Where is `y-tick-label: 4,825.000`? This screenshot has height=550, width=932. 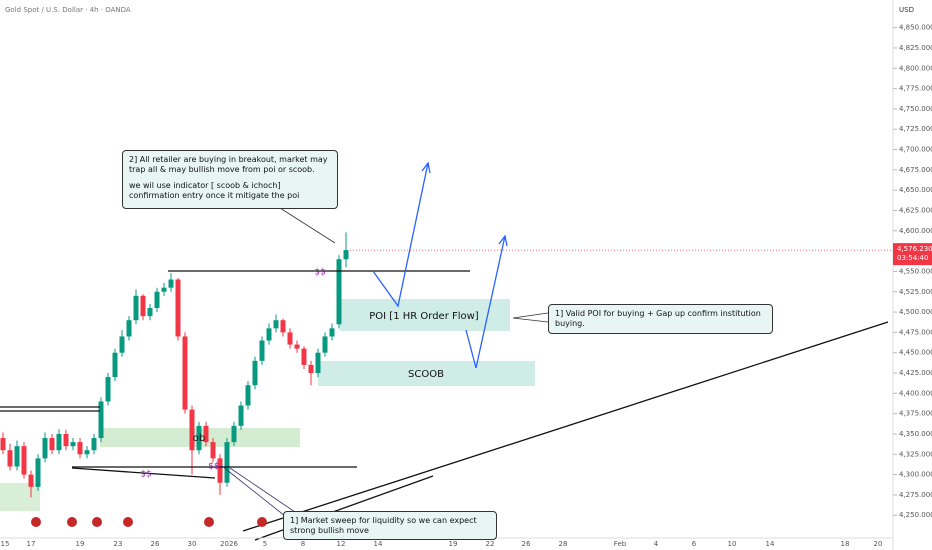
y-tick-label: 4,825.000 is located at coordinates (915, 48).